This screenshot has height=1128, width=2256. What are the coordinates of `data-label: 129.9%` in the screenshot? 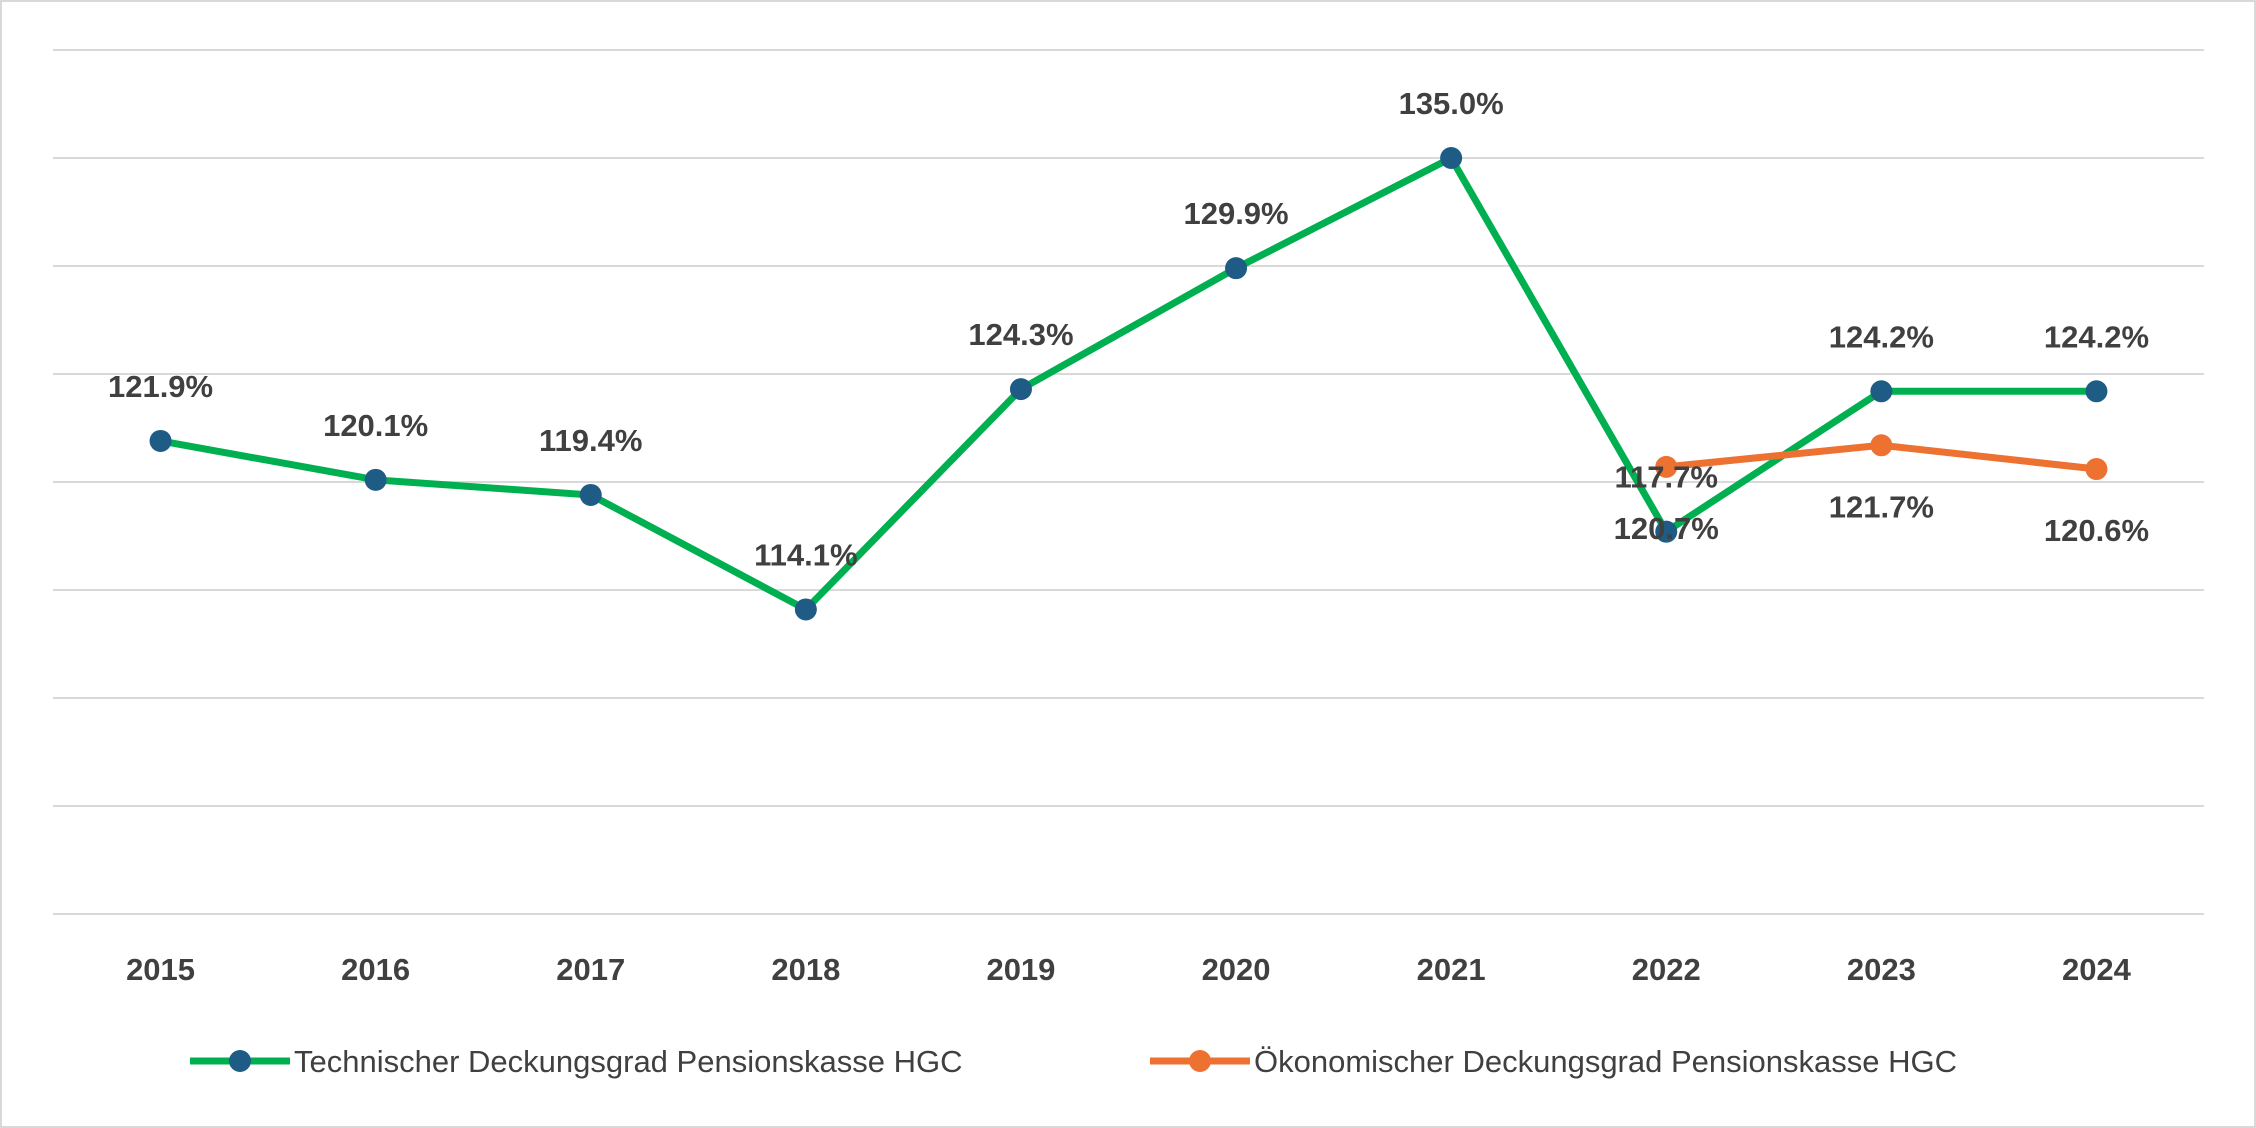 It's located at (1235, 213).